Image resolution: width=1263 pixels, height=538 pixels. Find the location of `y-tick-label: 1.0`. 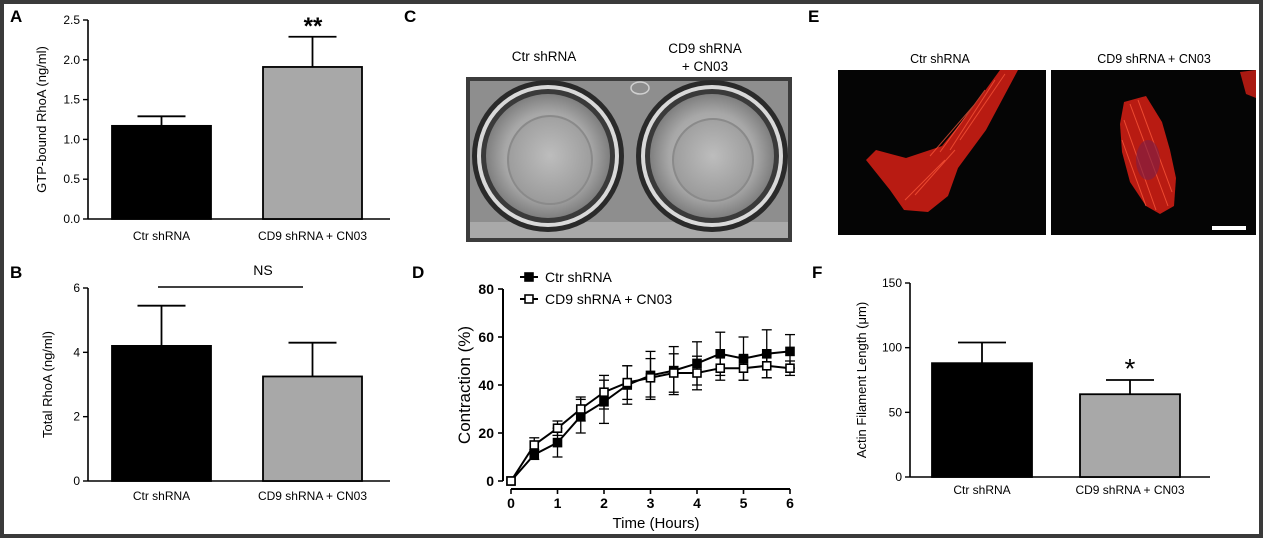

y-tick-label: 1.0 is located at coordinates (71, 139).